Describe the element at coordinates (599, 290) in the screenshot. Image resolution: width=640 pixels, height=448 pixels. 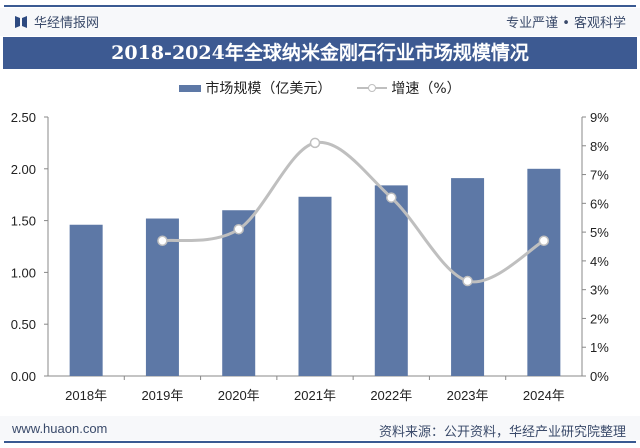
I see `right-tick-label: 3%` at that location.